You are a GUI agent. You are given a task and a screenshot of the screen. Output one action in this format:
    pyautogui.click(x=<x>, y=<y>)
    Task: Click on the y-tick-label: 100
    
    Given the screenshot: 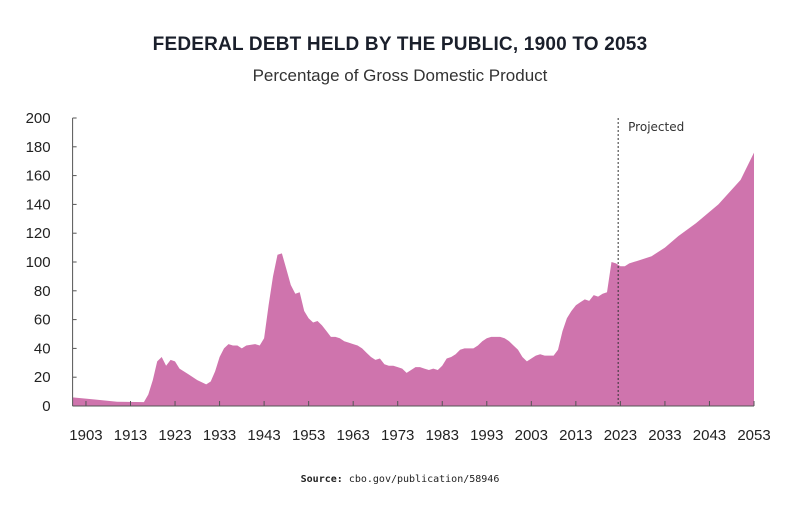 What is the action you would take?
    pyautogui.click(x=38, y=262)
    